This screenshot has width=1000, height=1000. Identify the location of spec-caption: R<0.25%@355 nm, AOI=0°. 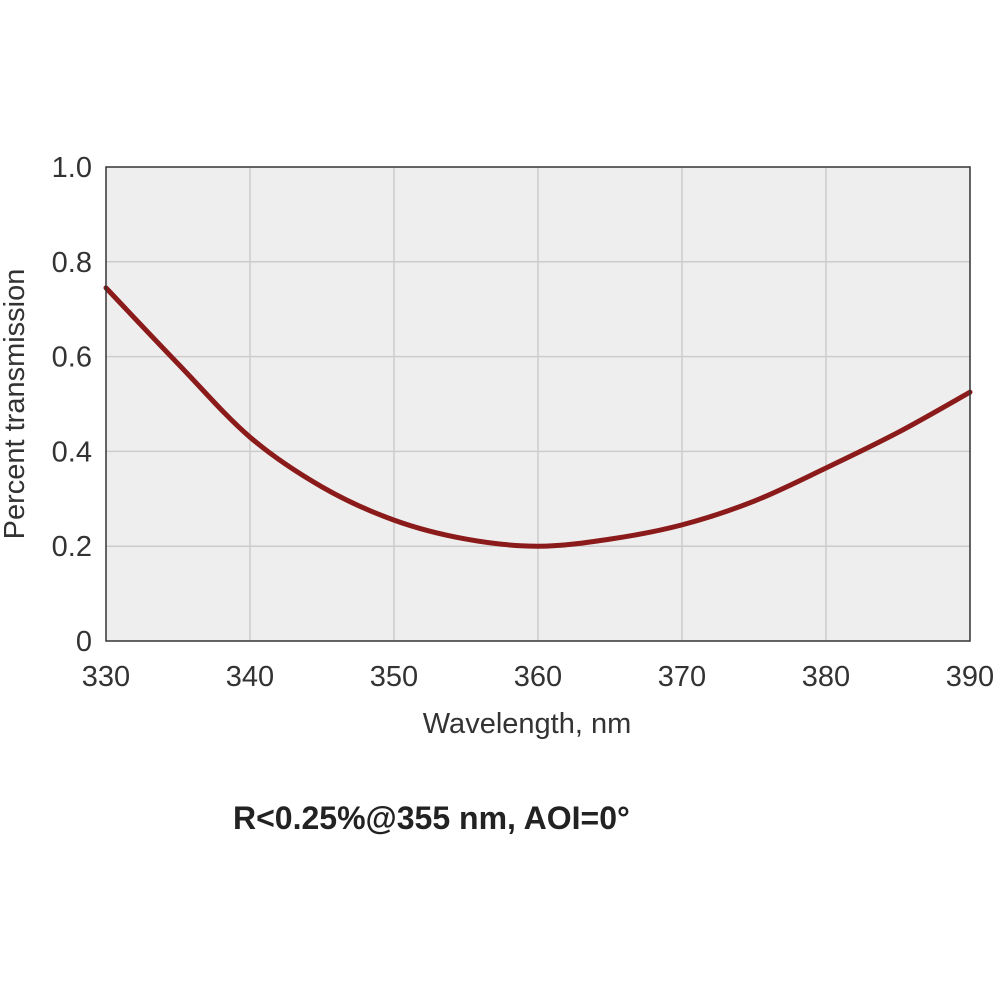
(431, 818).